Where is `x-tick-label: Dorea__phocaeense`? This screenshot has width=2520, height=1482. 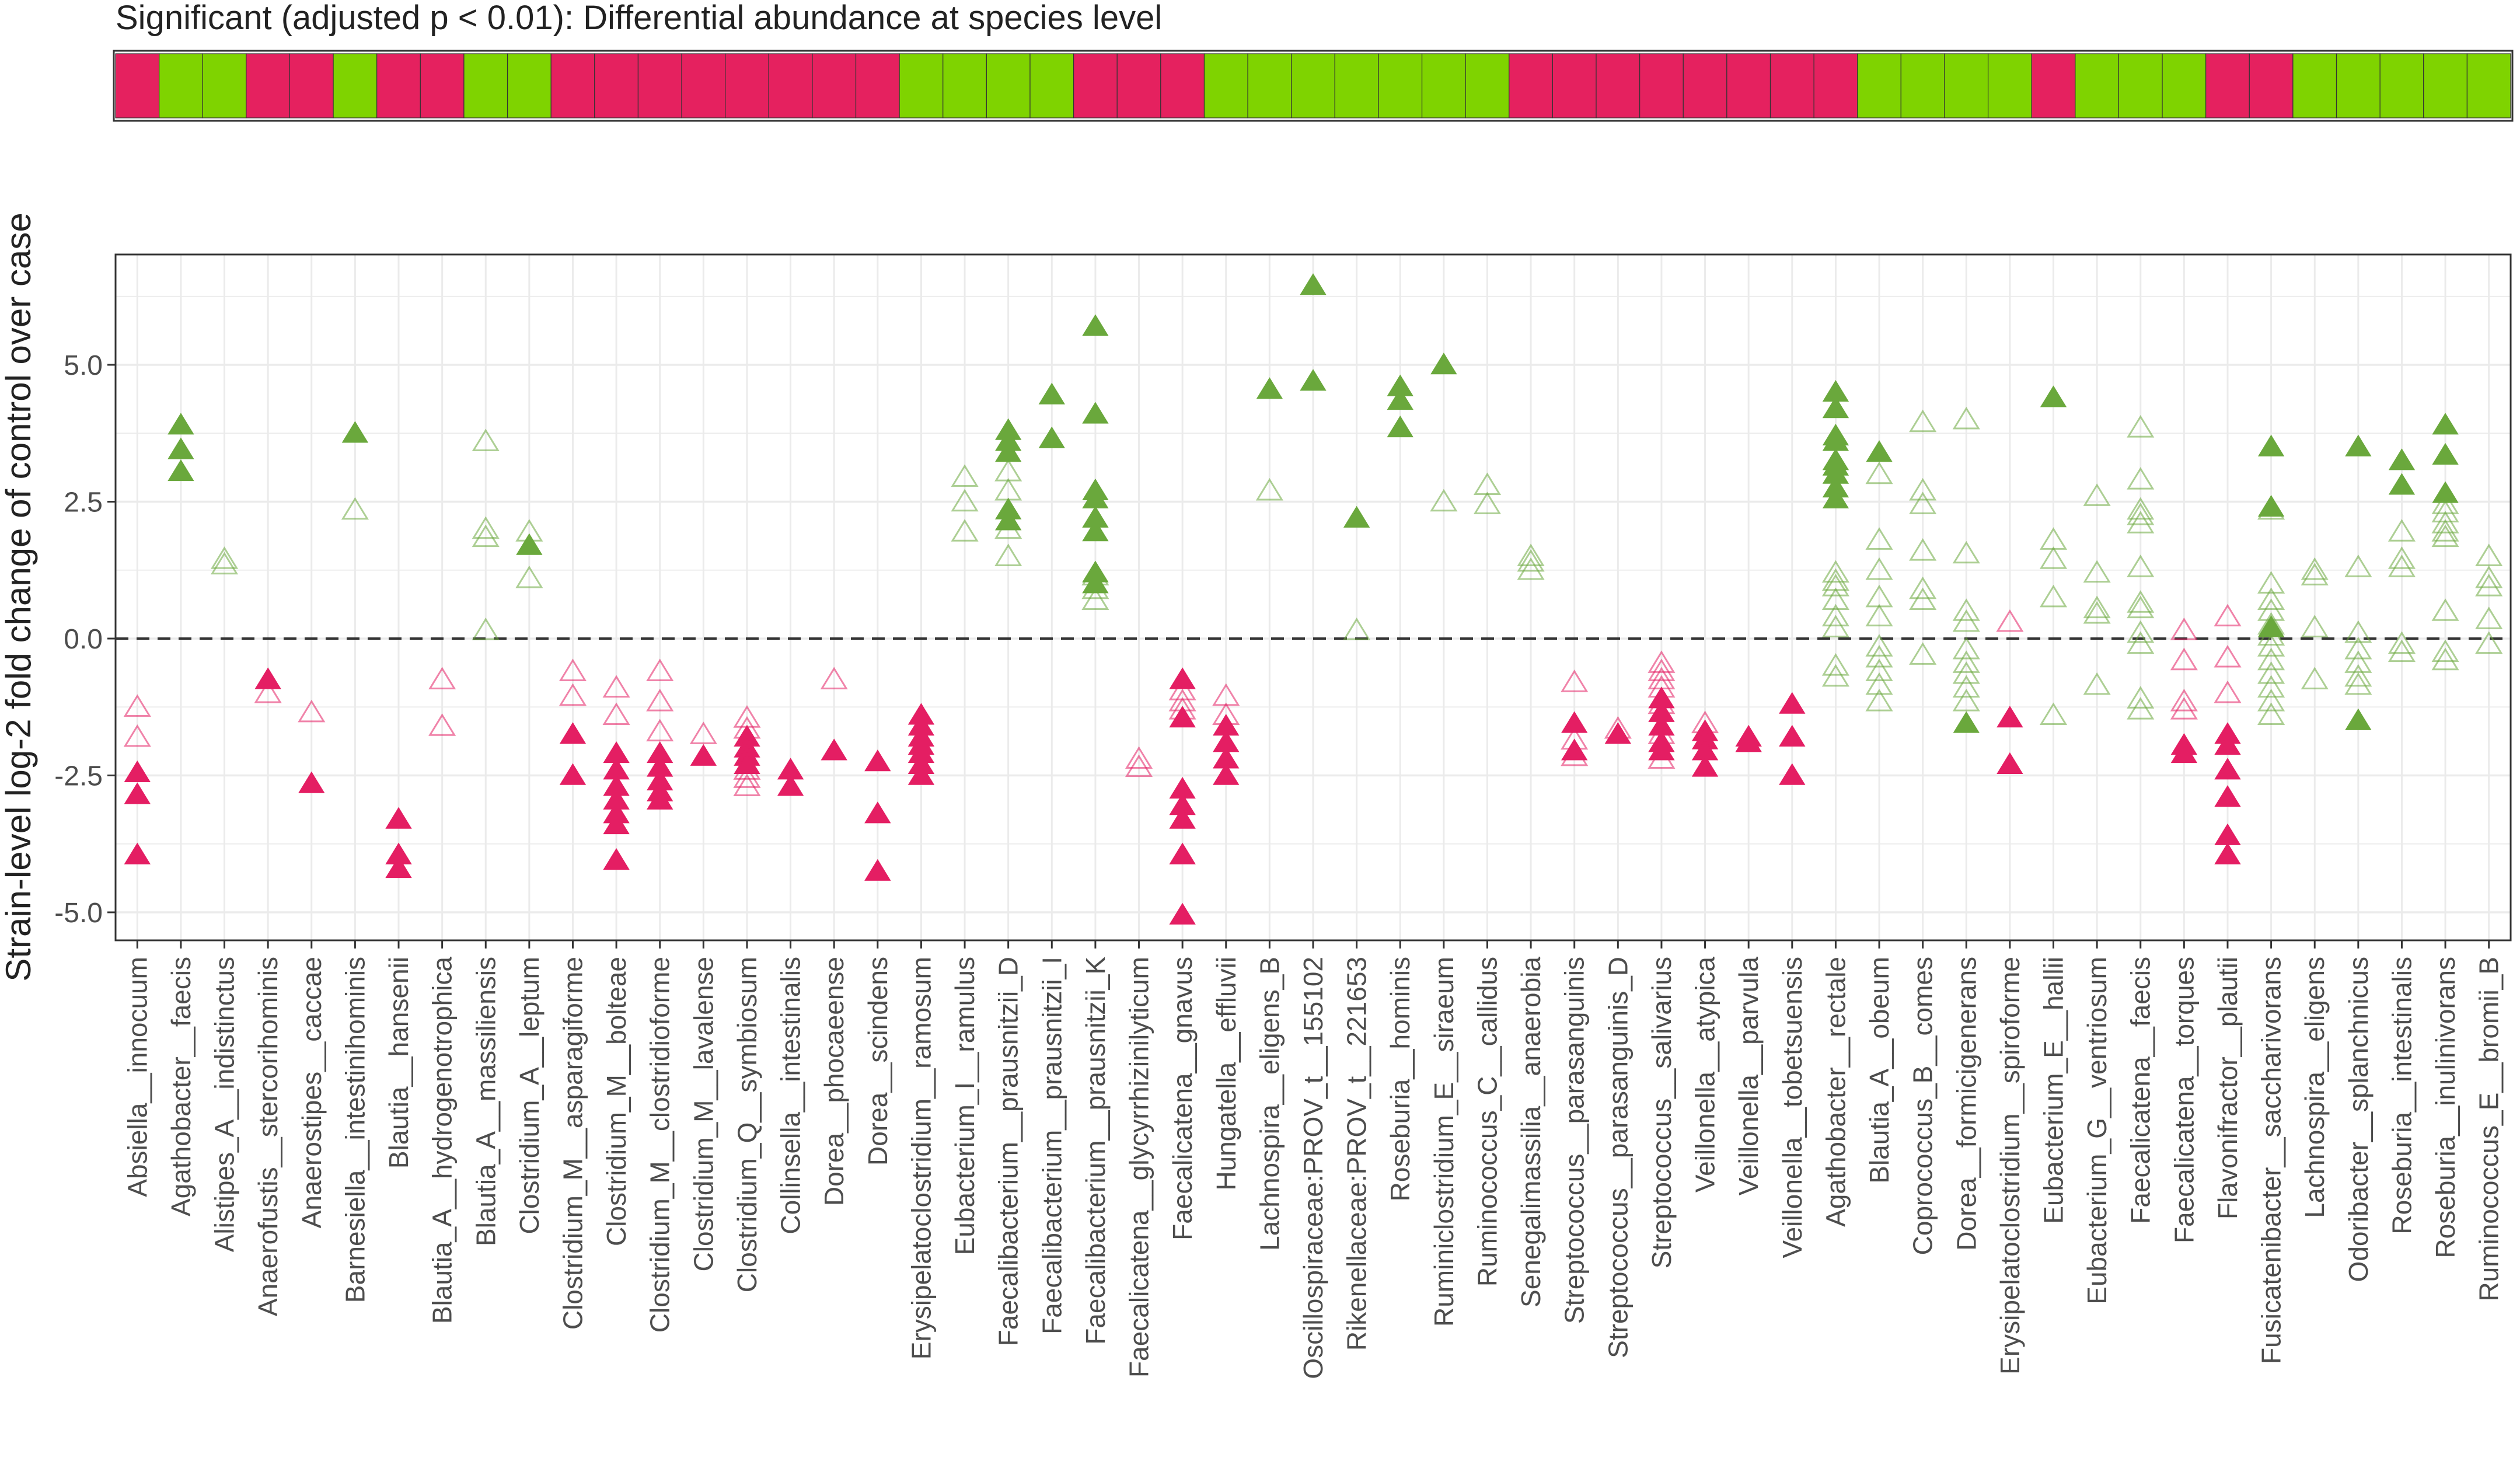 x-tick-label: Dorea__phocaeense is located at coordinates (834, 1081).